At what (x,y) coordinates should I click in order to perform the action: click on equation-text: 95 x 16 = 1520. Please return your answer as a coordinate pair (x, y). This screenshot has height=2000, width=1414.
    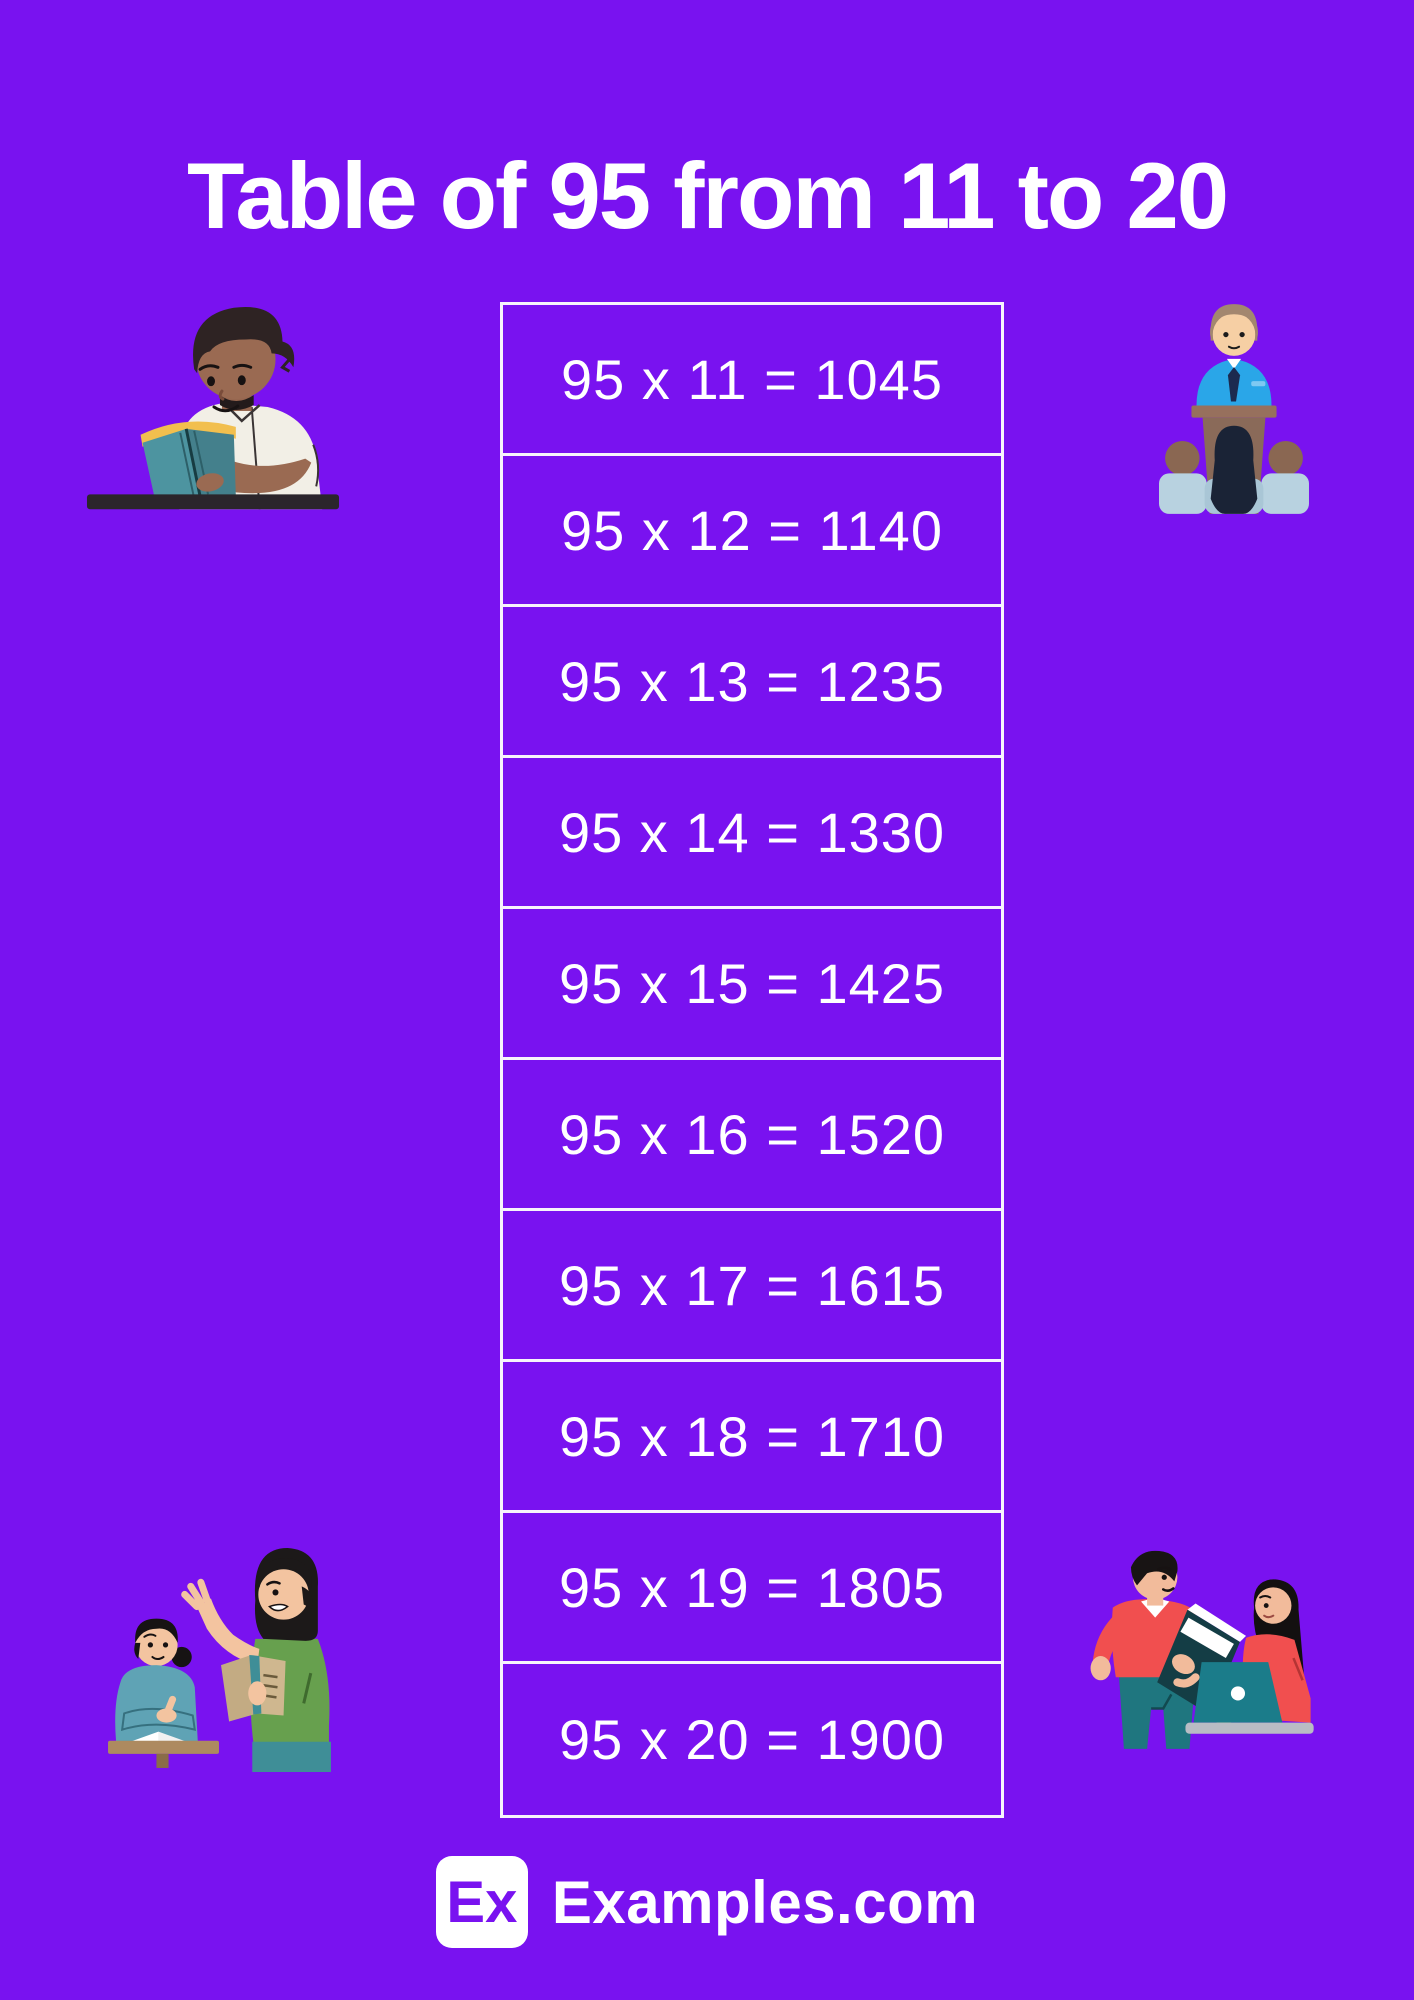
    Looking at the image, I should click on (752, 1134).